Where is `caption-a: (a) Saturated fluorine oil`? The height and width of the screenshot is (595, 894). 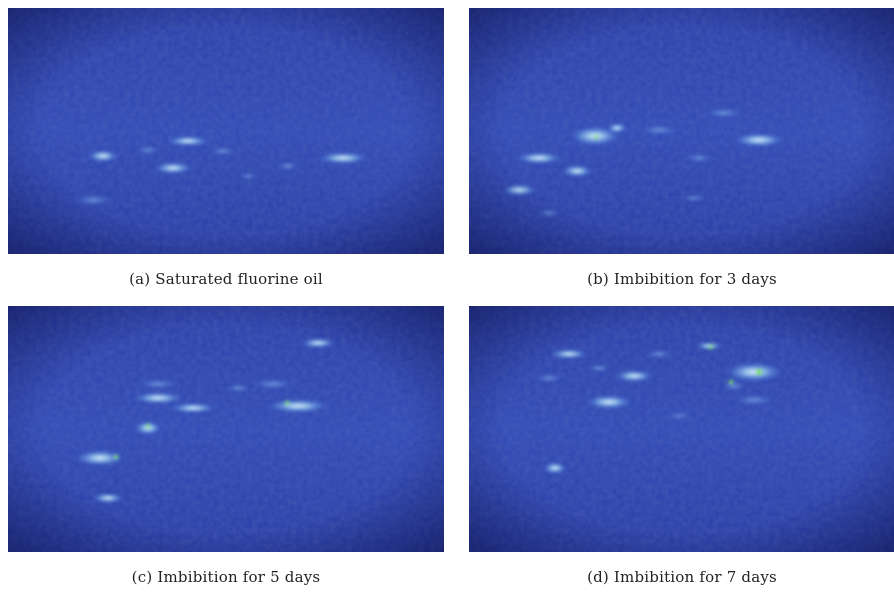 caption-a: (a) Saturated fluorine oil is located at coordinates (226, 279).